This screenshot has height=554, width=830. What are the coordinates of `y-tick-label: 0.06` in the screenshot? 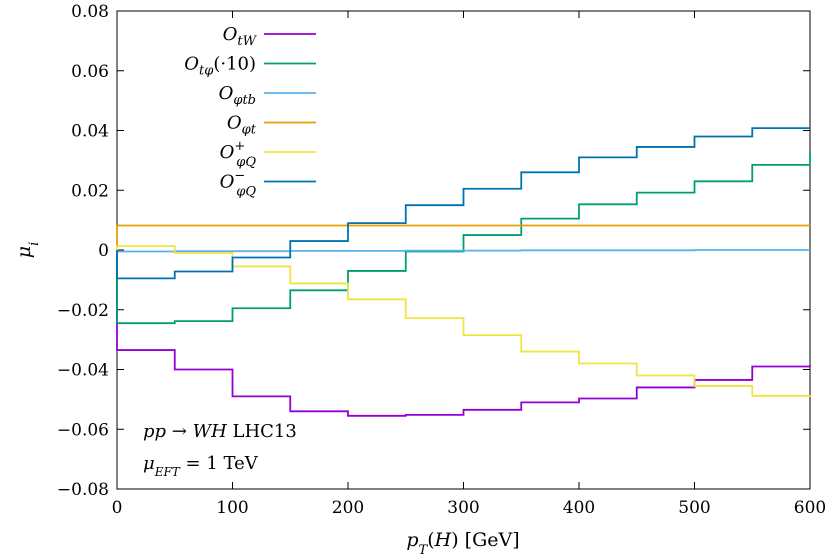 It's located at (90, 72).